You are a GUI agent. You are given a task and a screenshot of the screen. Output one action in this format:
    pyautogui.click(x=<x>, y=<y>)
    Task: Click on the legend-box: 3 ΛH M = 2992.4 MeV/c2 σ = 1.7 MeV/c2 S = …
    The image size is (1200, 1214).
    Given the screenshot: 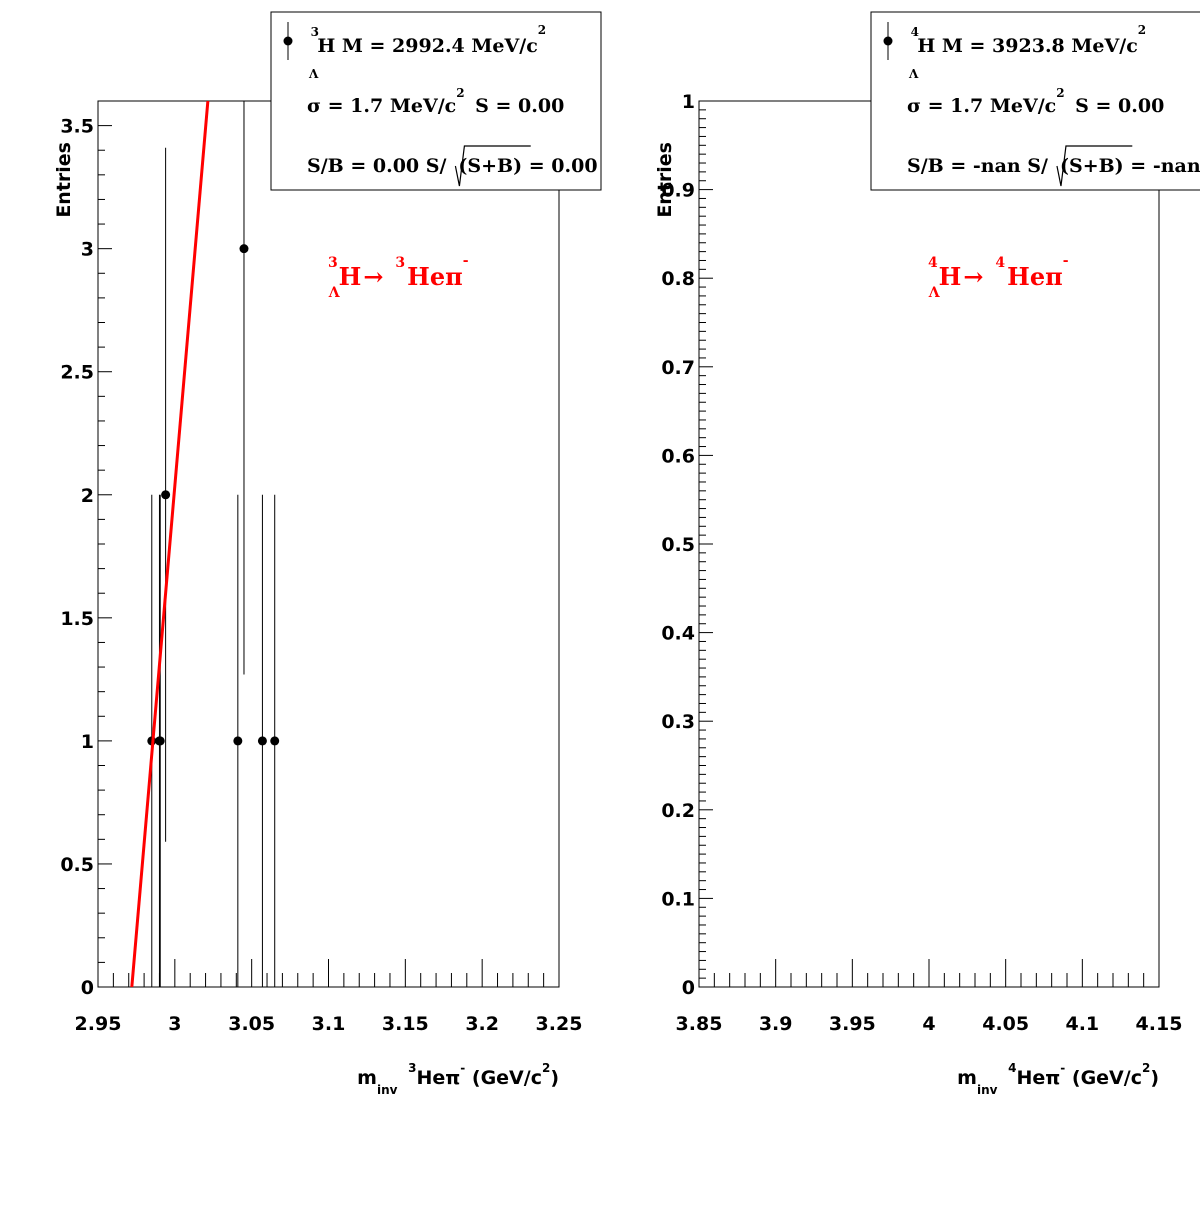 What is the action you would take?
    pyautogui.click(x=436, y=101)
    